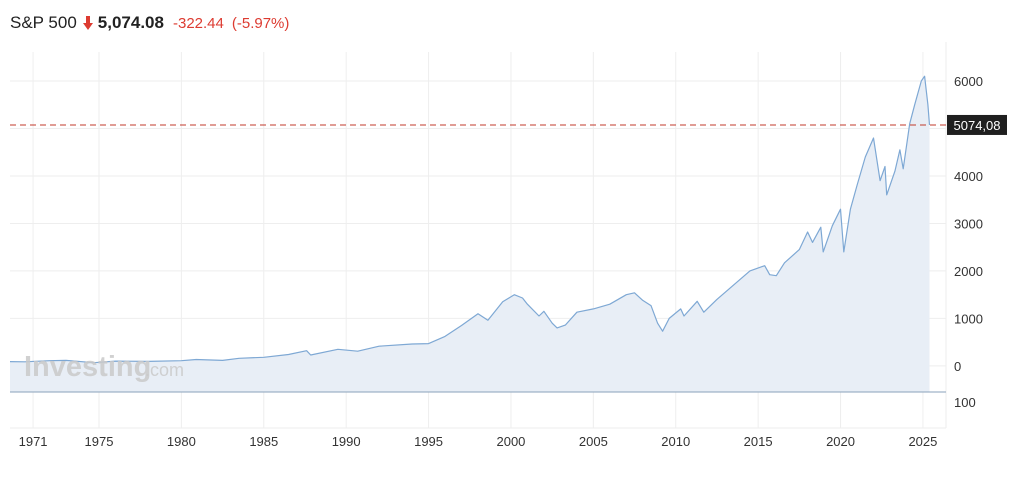 Image resolution: width=1024 pixels, height=483 pixels. Describe the element at coordinates (593, 441) in the screenshot. I see `x-tick-label: 2005` at that location.